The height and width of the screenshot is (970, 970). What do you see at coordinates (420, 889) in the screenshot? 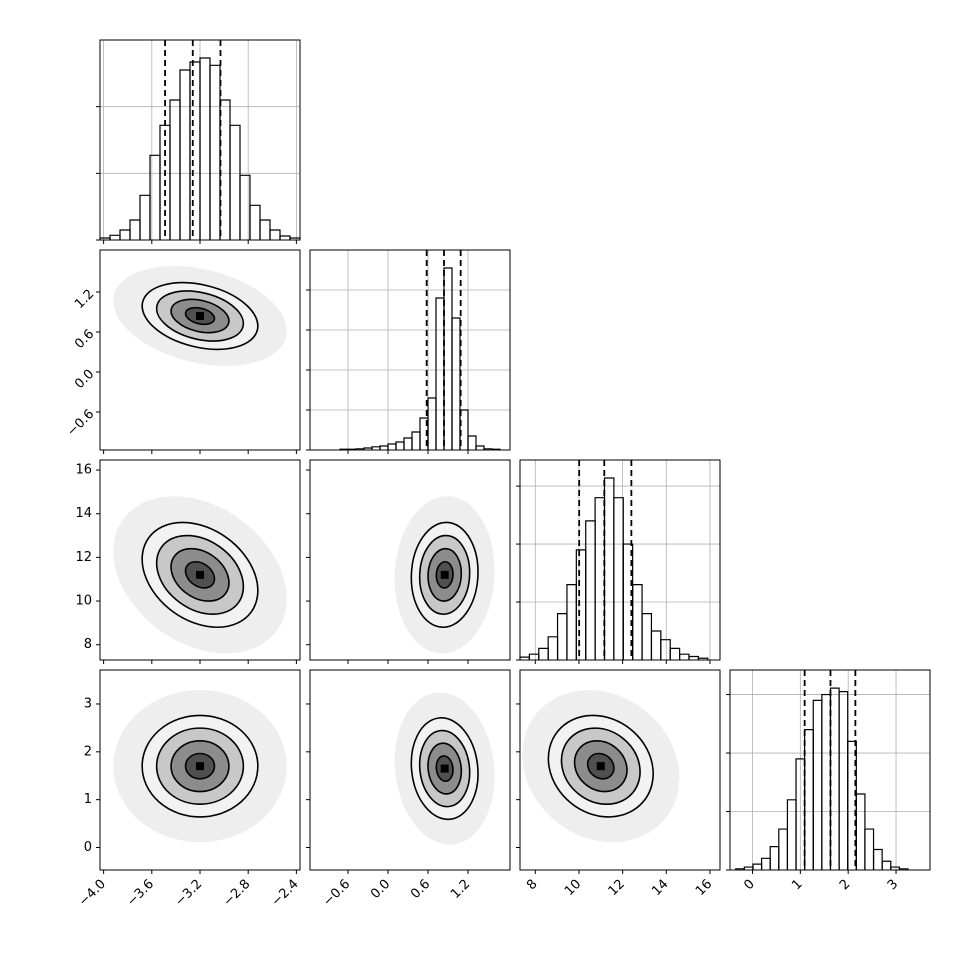
I see `x-tick-label: 0.6` at bounding box center [420, 889].